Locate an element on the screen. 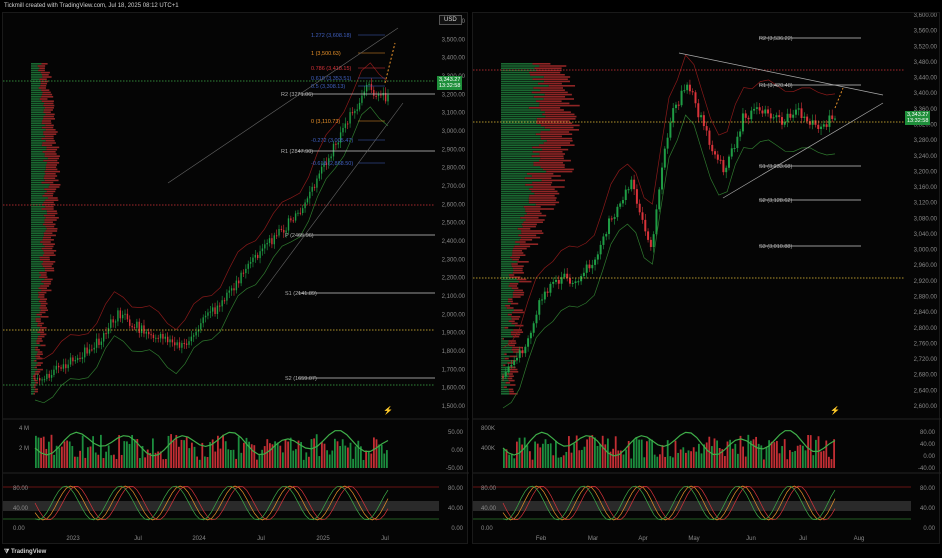 The image size is (942, 558). left-price-tick: 3,500.00 is located at coordinates (454, 40).